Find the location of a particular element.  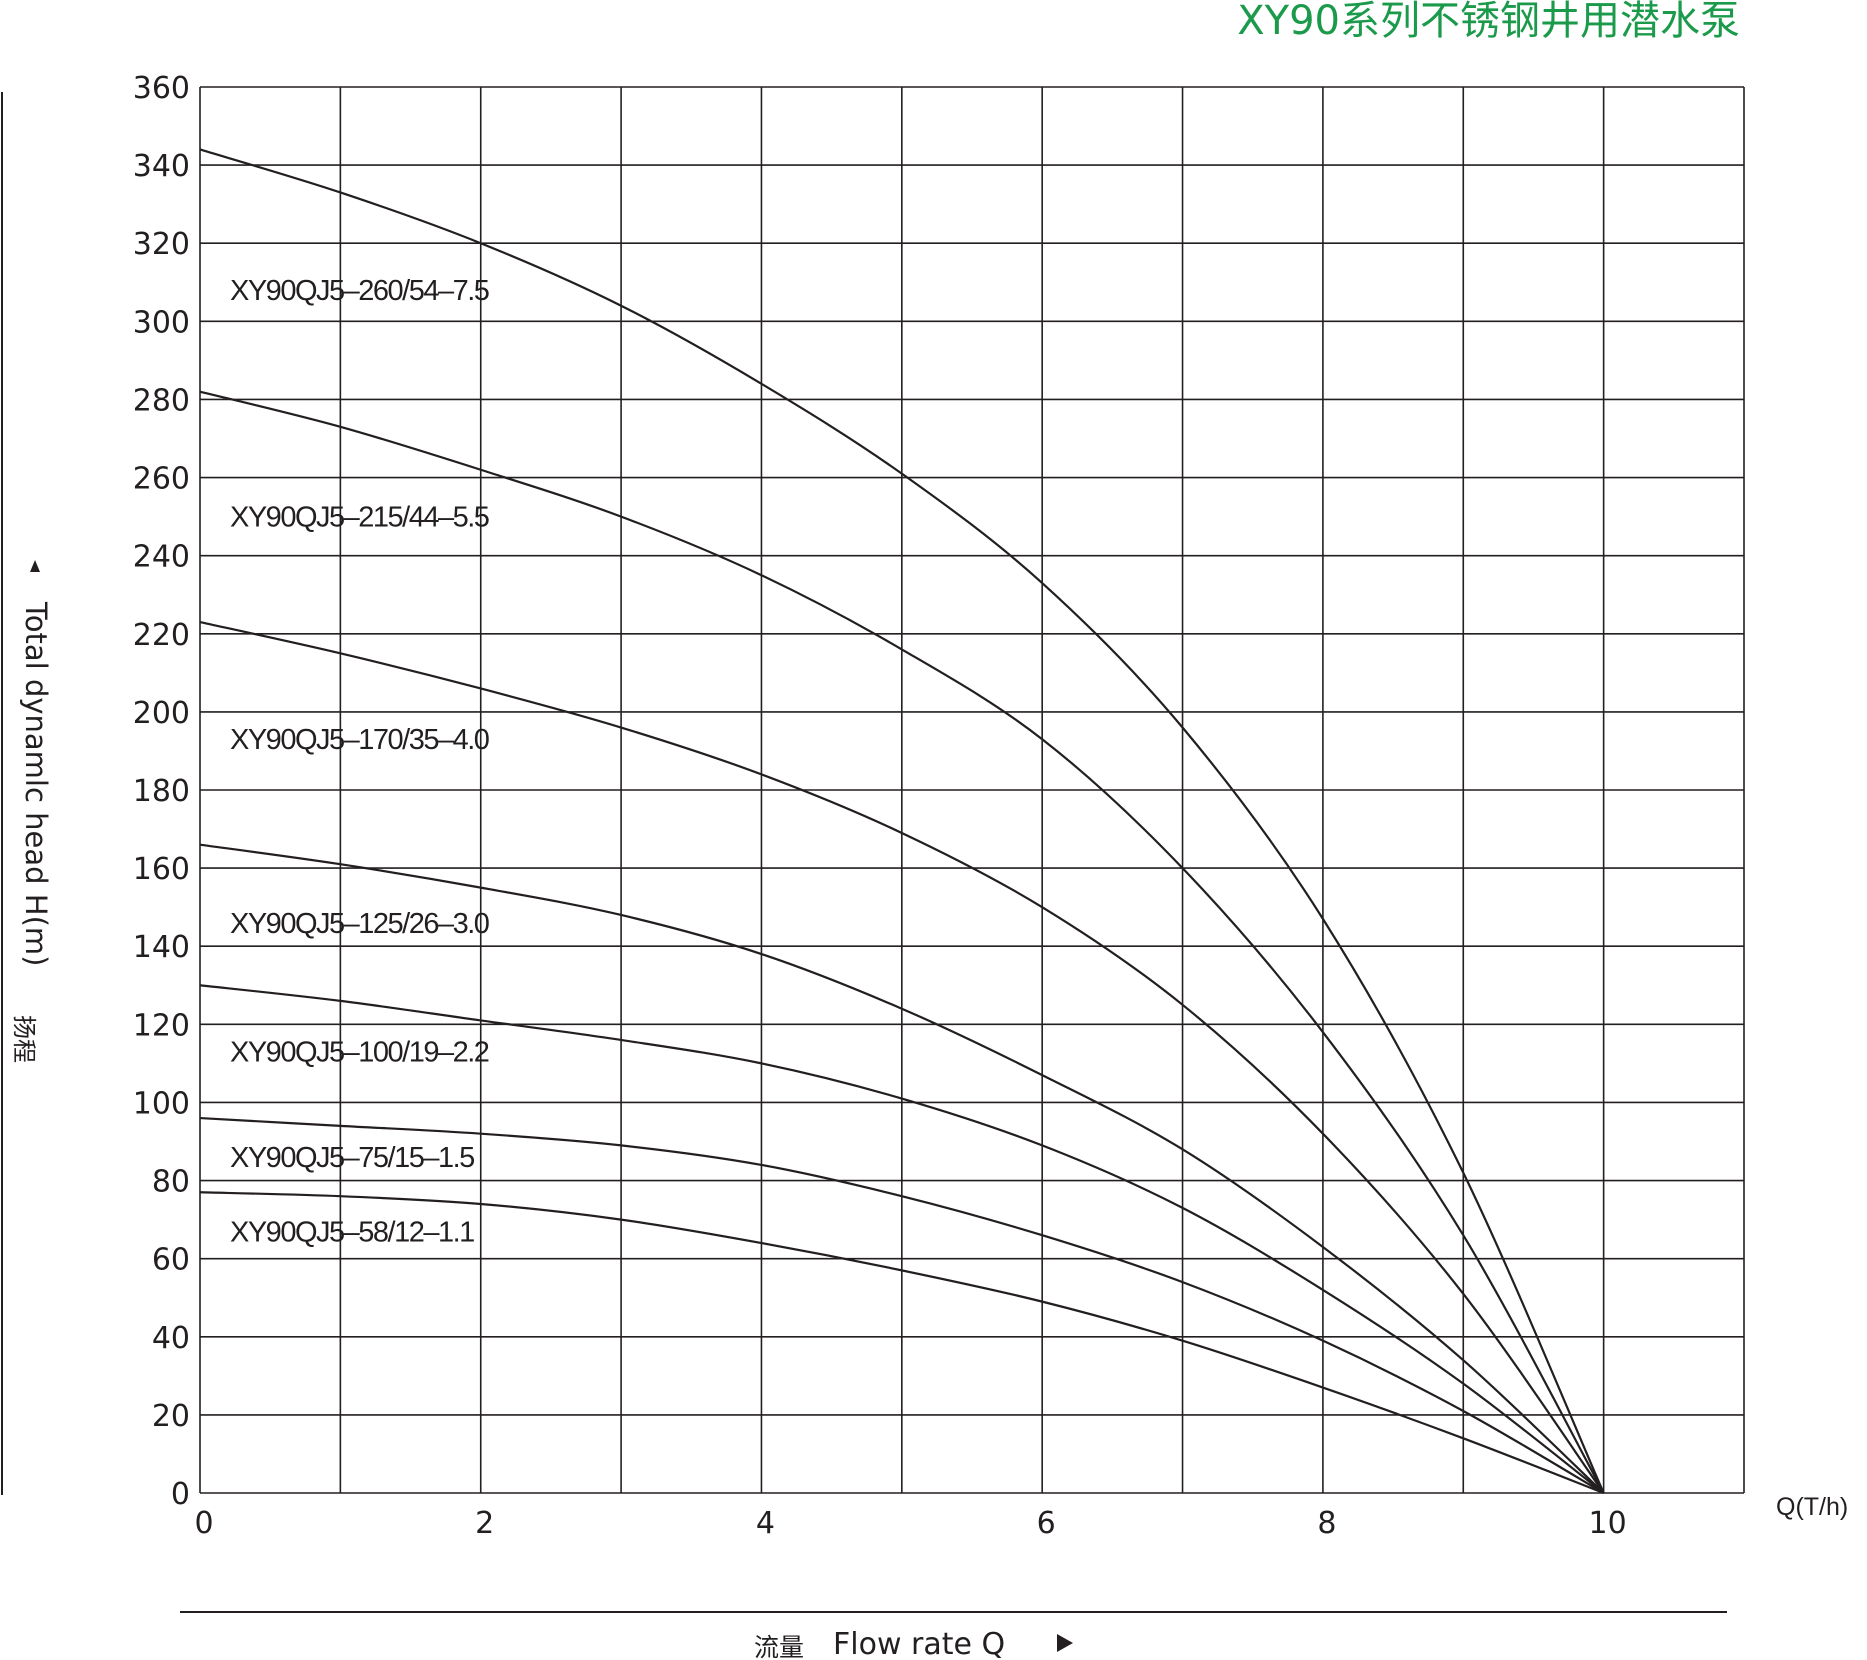

up-arrow-icon is located at coordinates (35, 566).